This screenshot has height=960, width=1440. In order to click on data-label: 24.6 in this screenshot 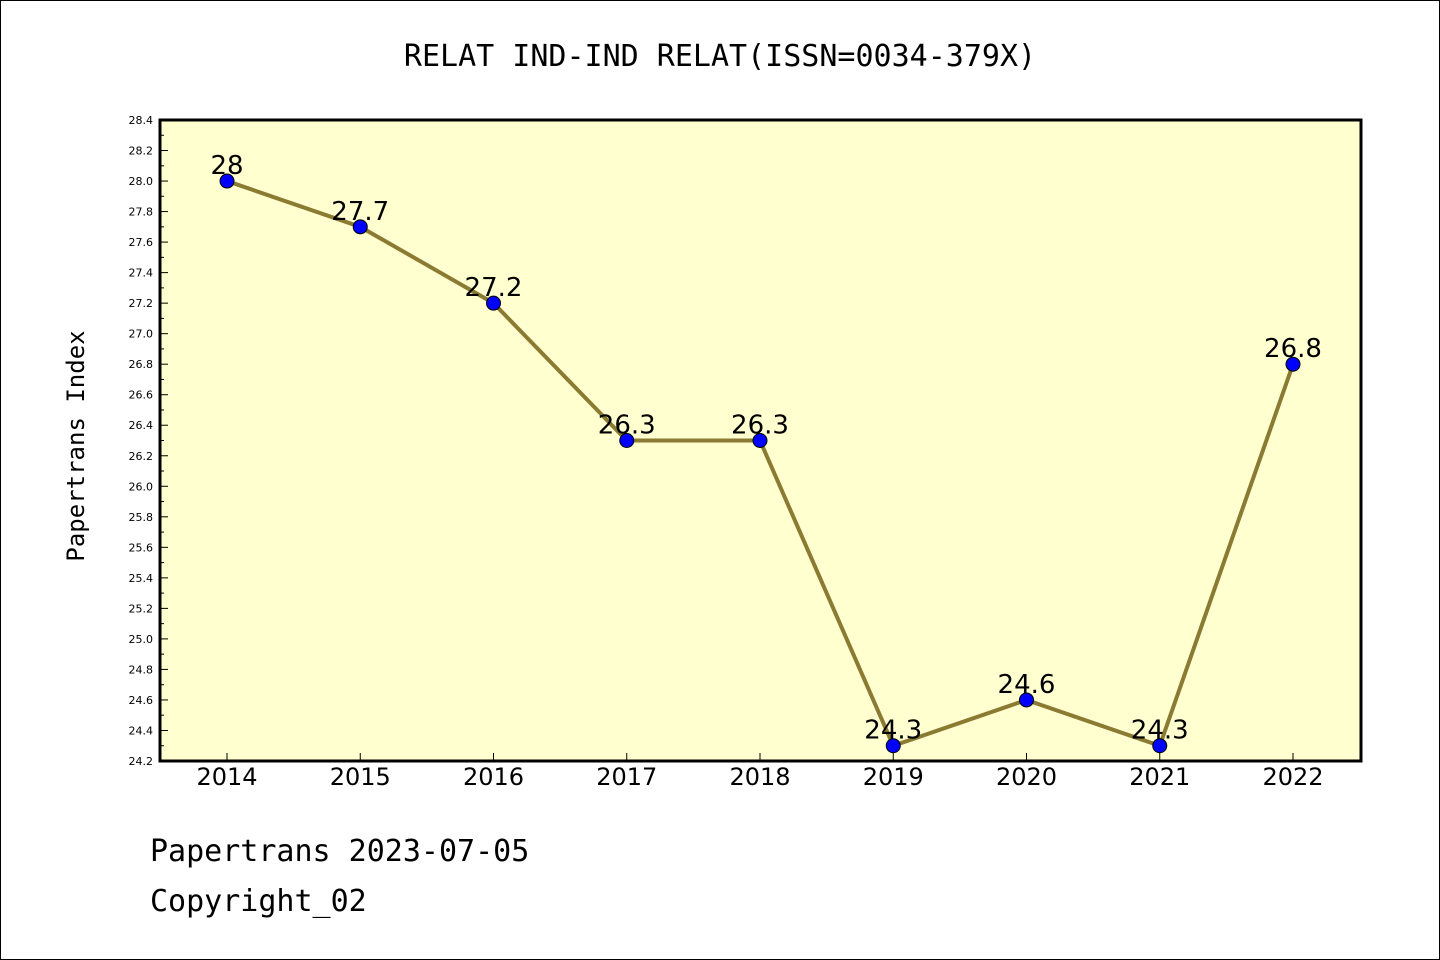, I will do `click(1027, 685)`.